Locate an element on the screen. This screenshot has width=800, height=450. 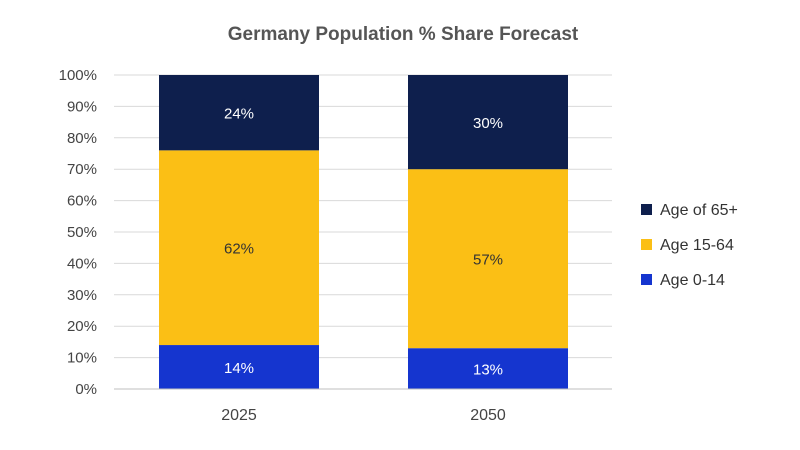
y-tick-label: 10% is located at coordinates (82, 358).